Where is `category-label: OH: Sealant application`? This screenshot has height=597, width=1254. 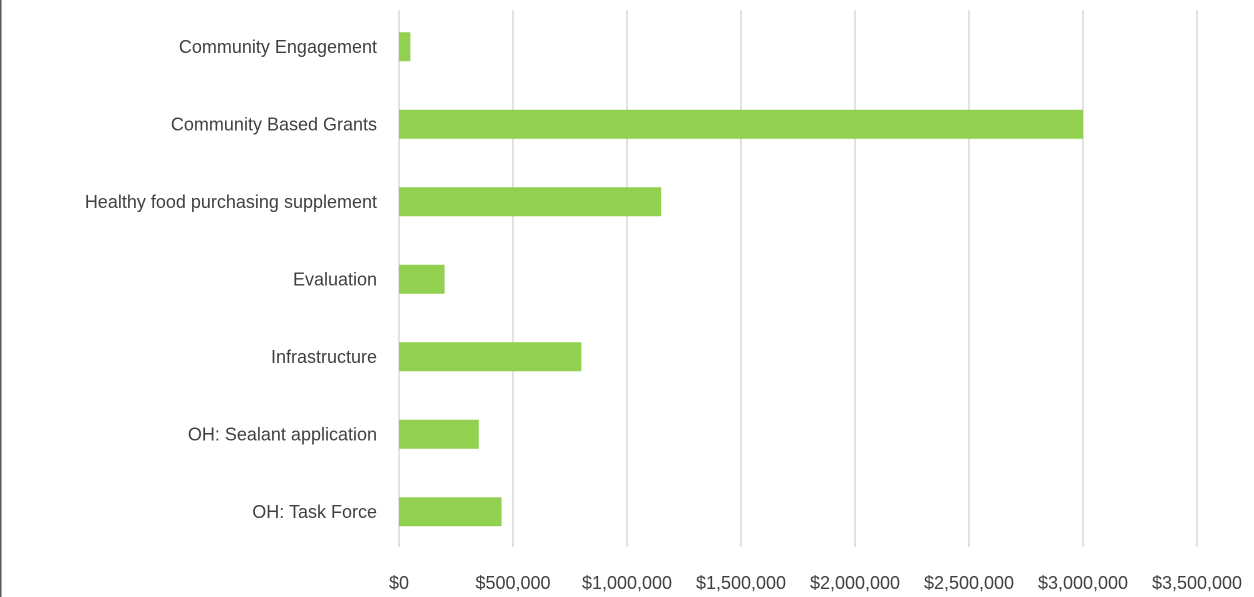
category-label: OH: Sealant application is located at coordinates (282, 434).